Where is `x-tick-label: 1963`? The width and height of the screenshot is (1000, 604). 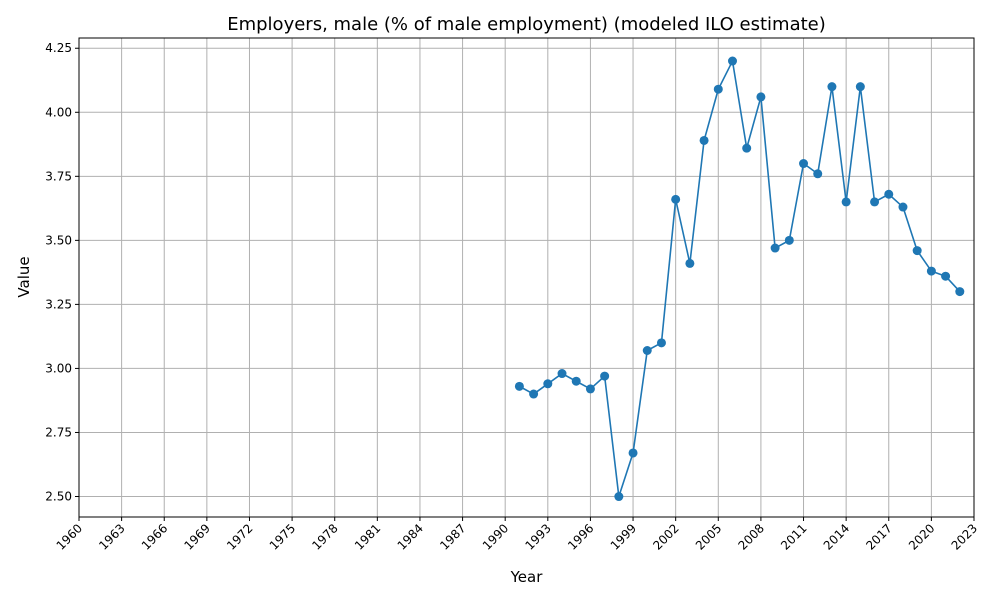
x-tick-label: 1963 is located at coordinates (111, 536).